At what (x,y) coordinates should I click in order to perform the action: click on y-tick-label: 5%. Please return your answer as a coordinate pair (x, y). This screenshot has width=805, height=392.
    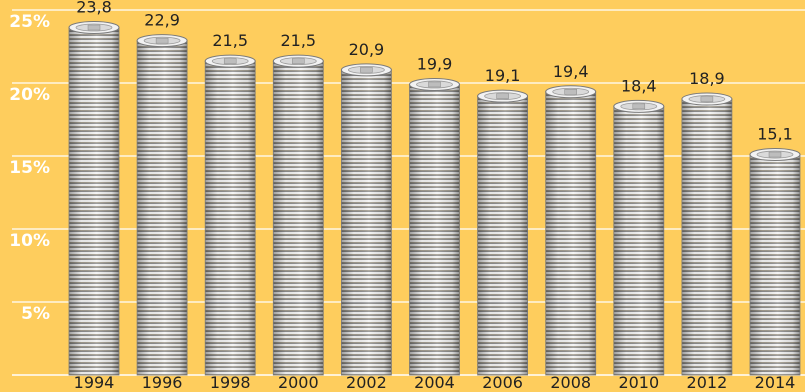
    Looking at the image, I should click on (35, 314).